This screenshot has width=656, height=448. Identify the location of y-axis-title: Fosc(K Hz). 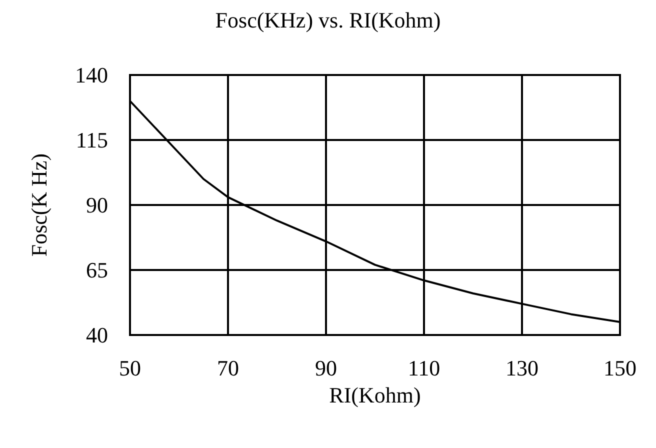
(39, 205).